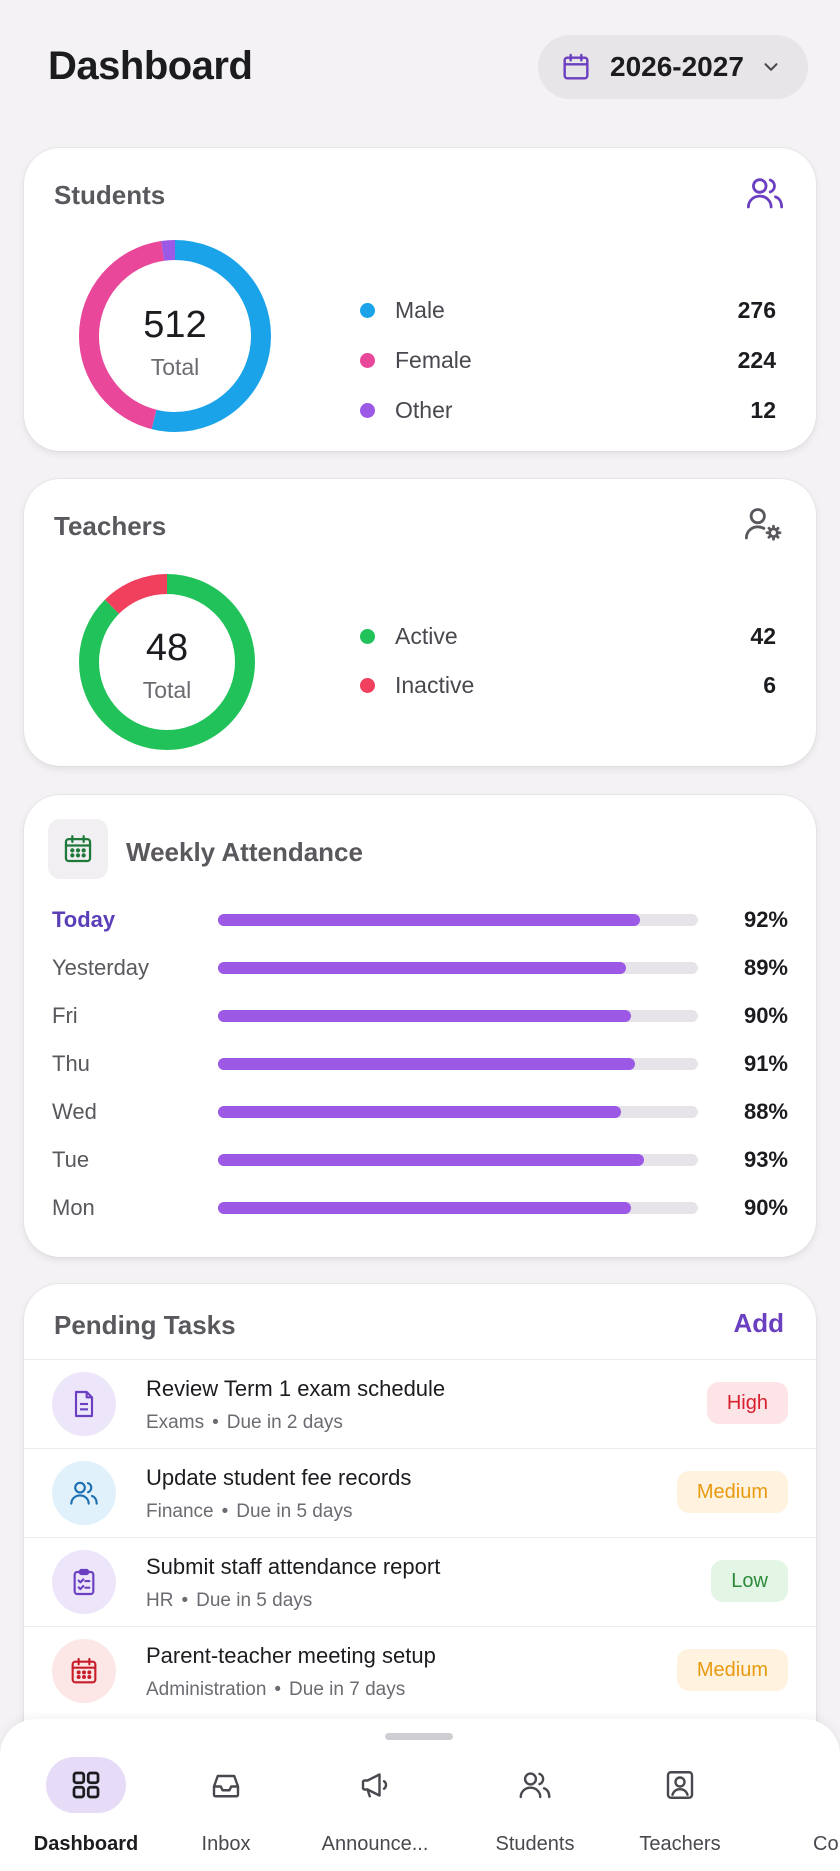 This screenshot has width=840, height=1871. What do you see at coordinates (758, 1323) in the screenshot?
I see `add-task-button: Add` at bounding box center [758, 1323].